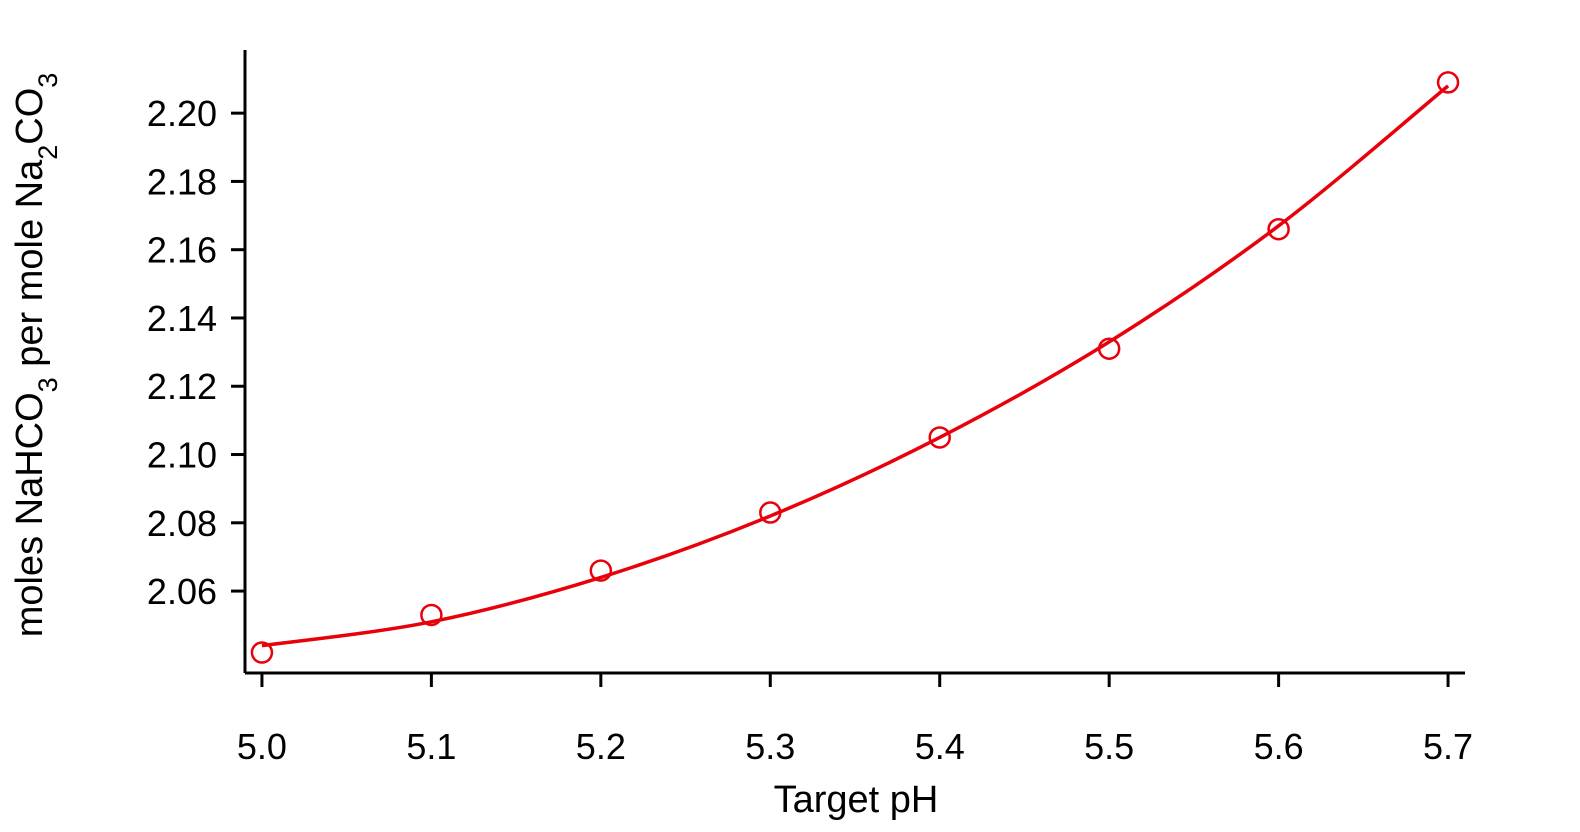 Image resolution: width=1580 pixels, height=832 pixels. Describe the element at coordinates (30, 116) in the screenshot. I see `y-axis-title-text: CO` at that location.